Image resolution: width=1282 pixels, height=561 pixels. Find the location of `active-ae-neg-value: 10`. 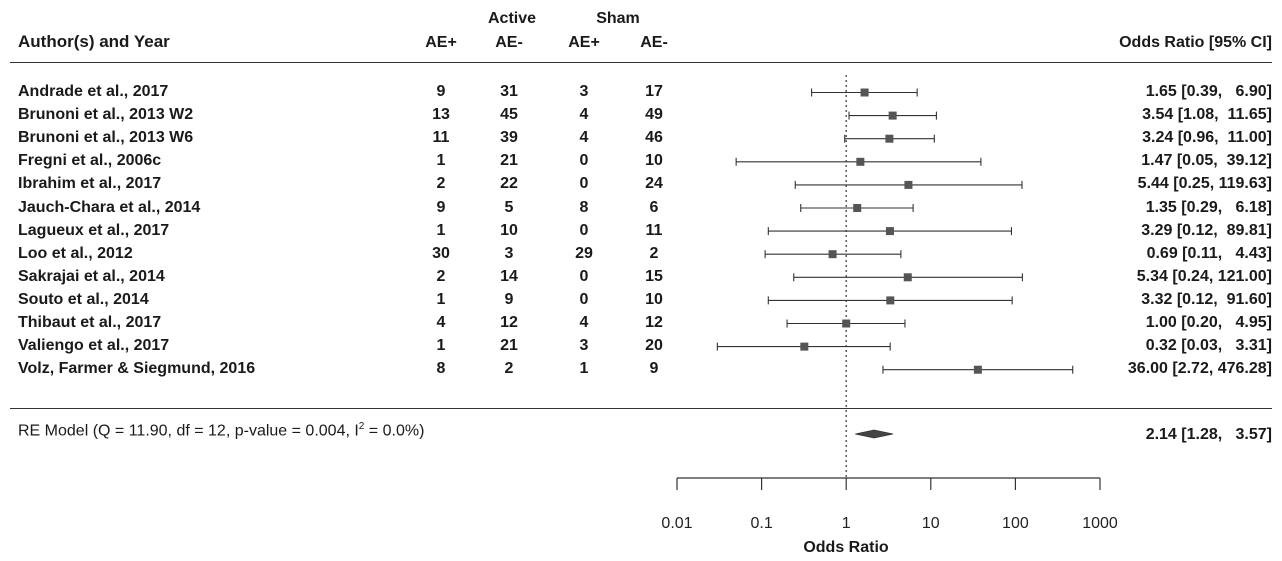

active-ae-neg-value: 10 is located at coordinates (509, 230).